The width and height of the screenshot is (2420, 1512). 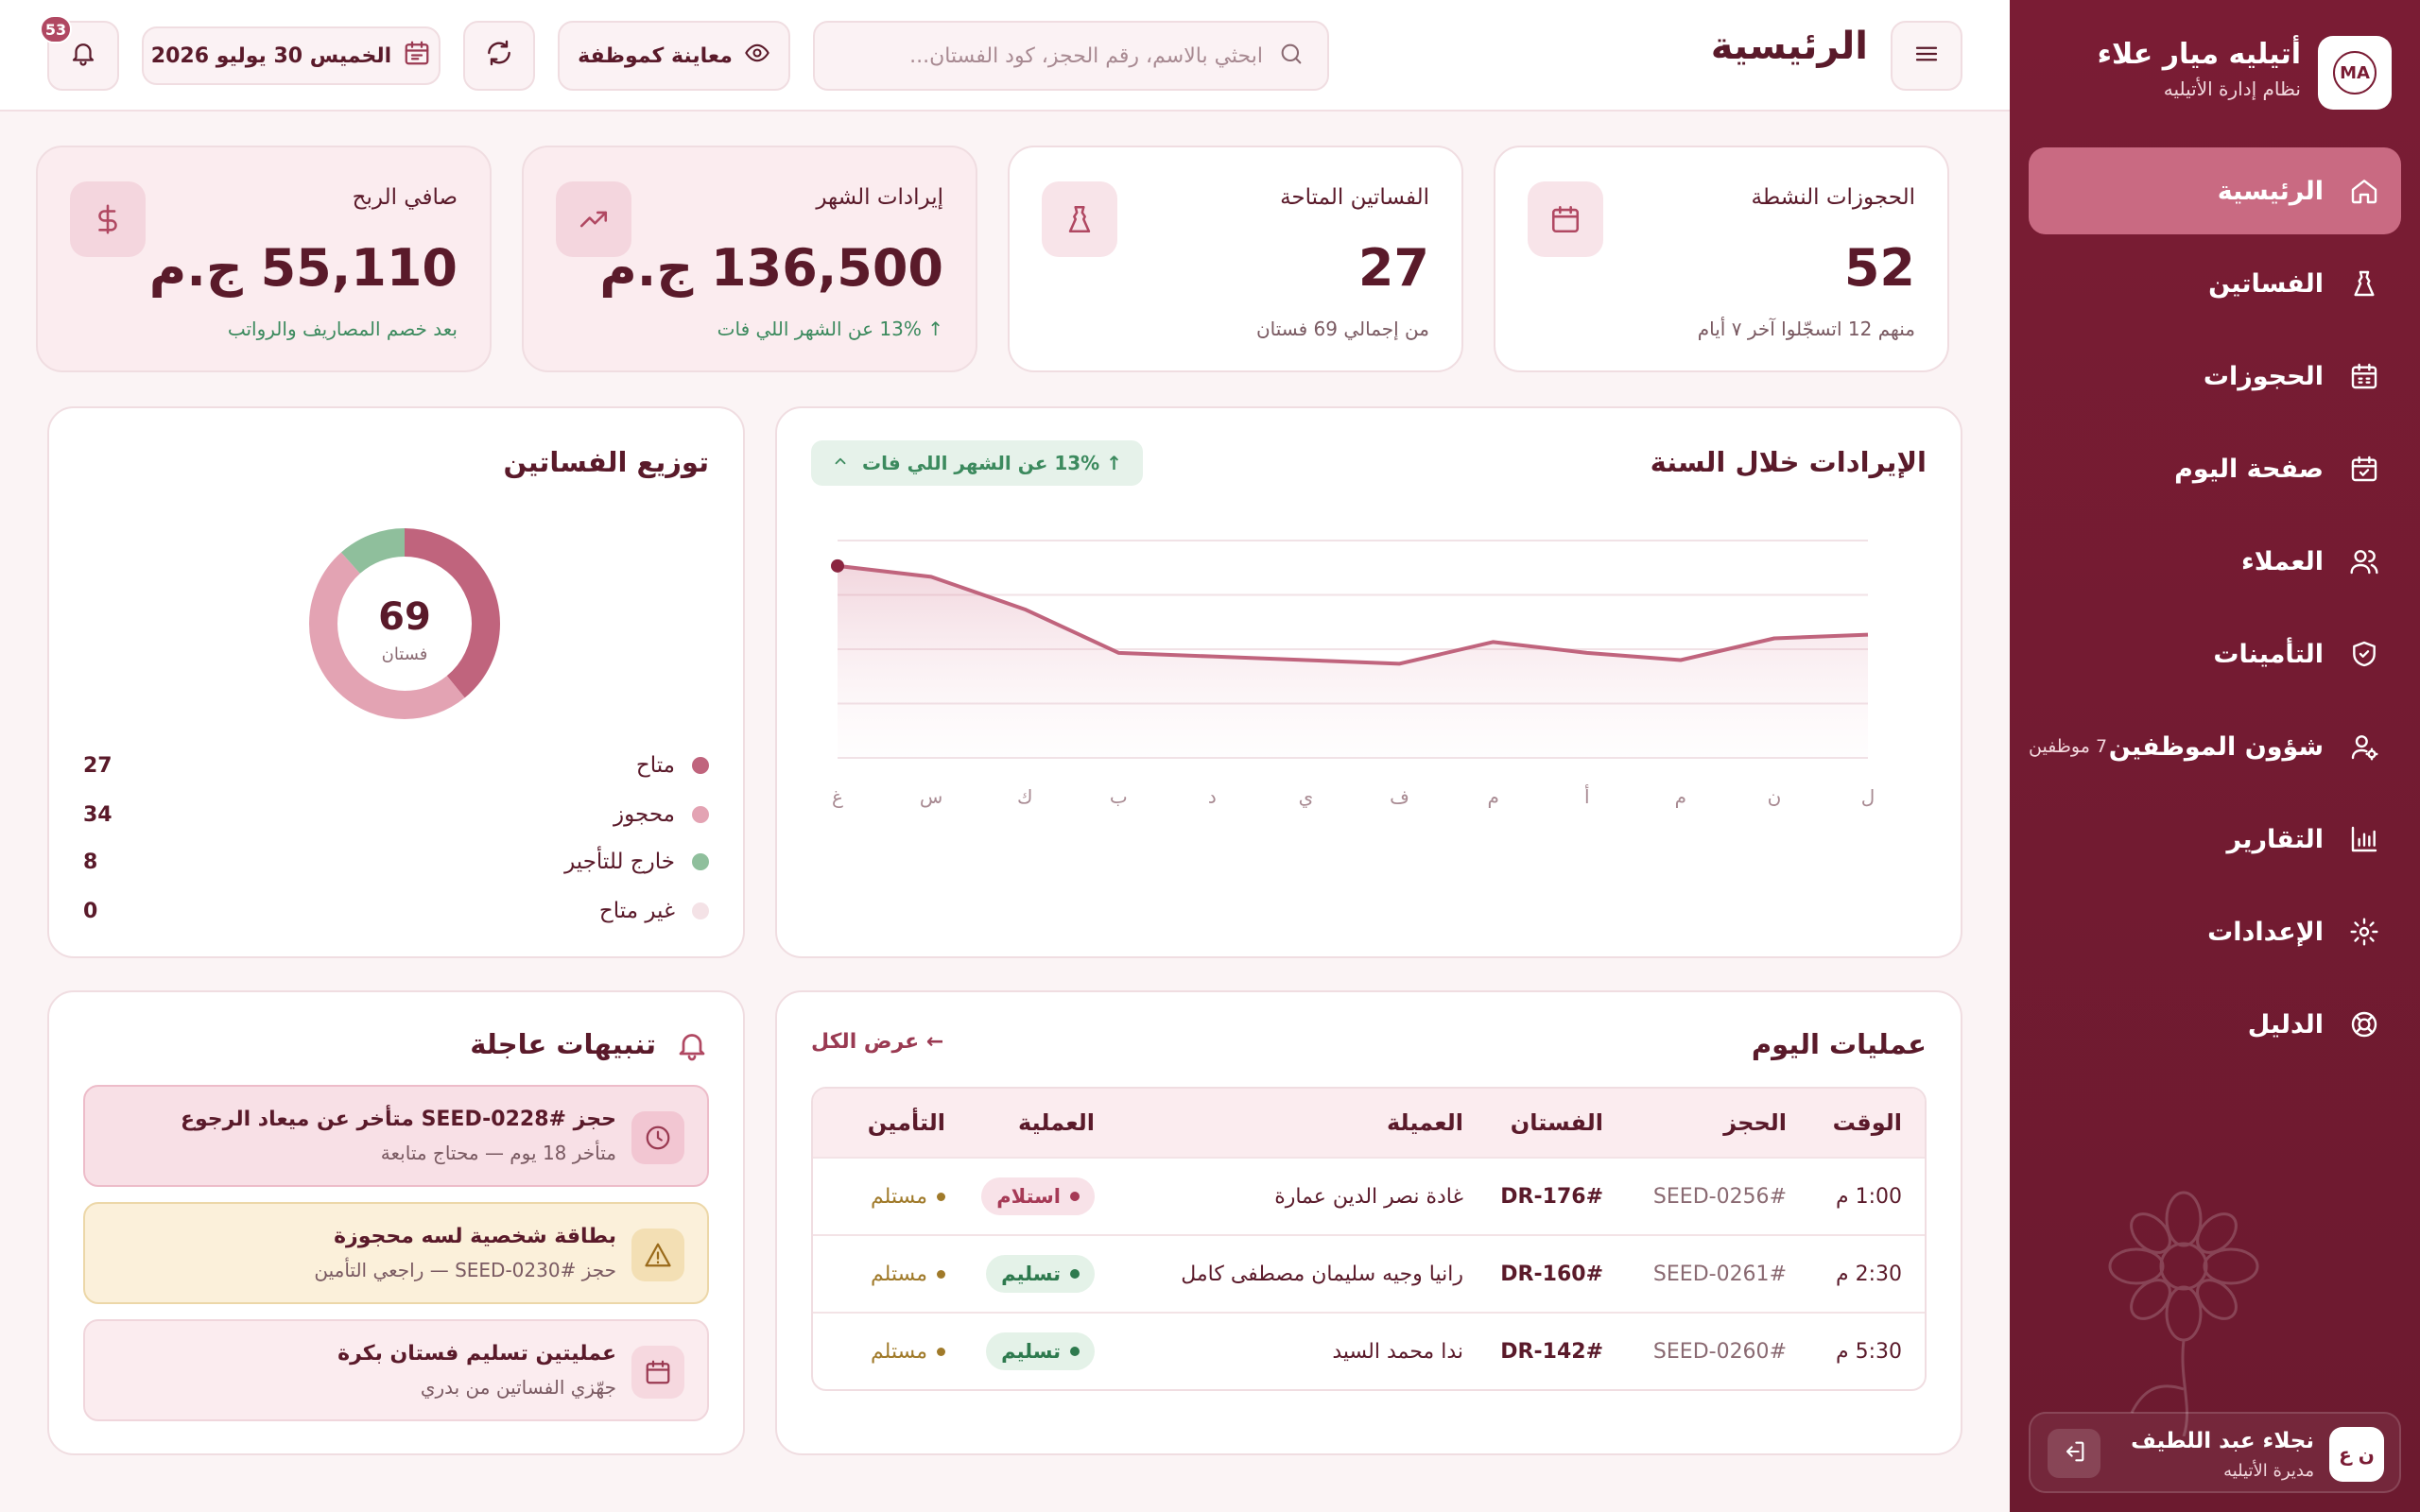 What do you see at coordinates (108, 219) in the screenshot?
I see `dollar-icon` at bounding box center [108, 219].